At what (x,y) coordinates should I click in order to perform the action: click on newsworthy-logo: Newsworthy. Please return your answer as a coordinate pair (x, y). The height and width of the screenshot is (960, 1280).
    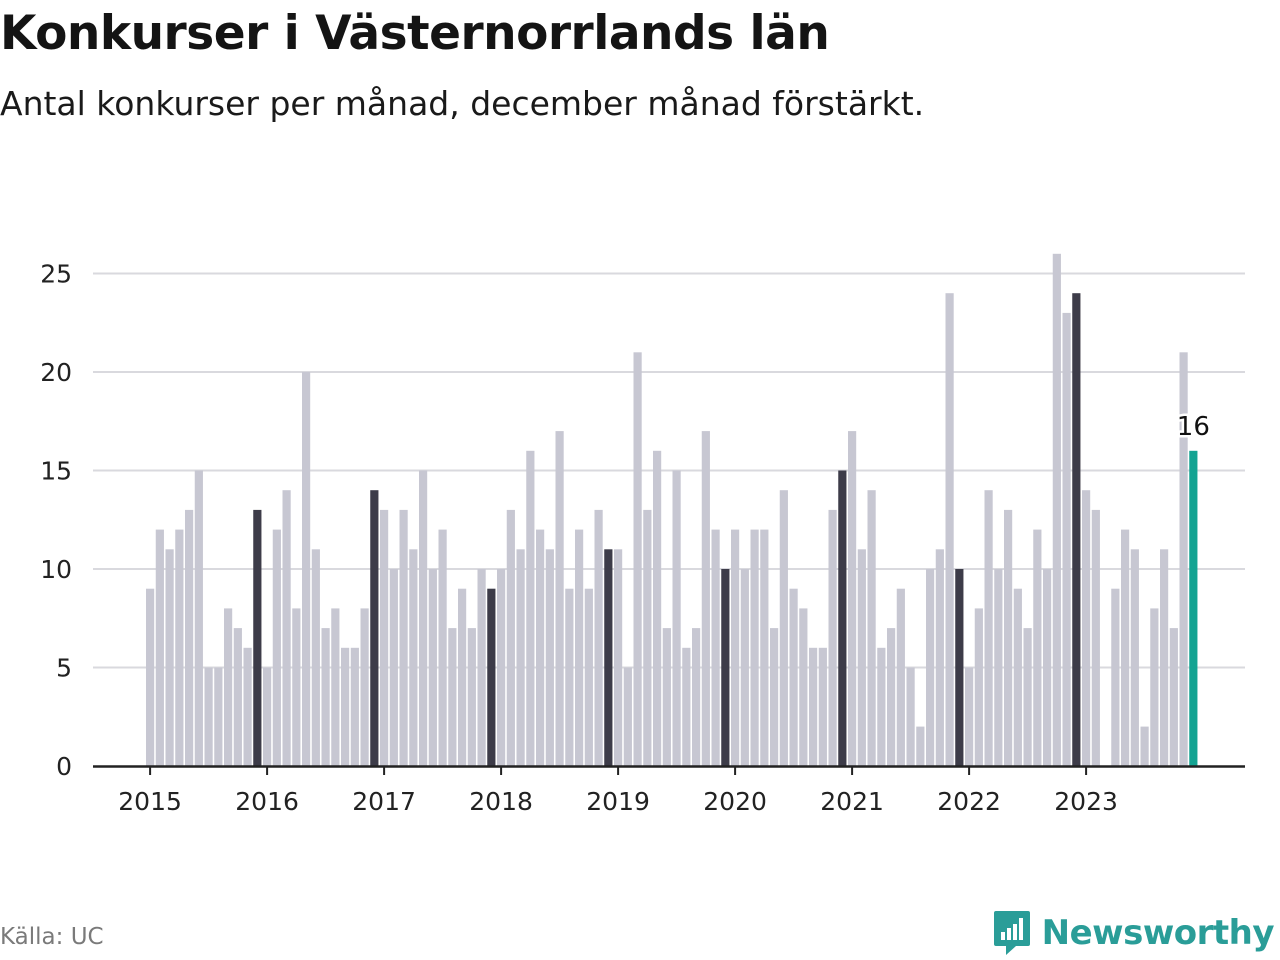
    Looking at the image, I should click on (1133, 933).